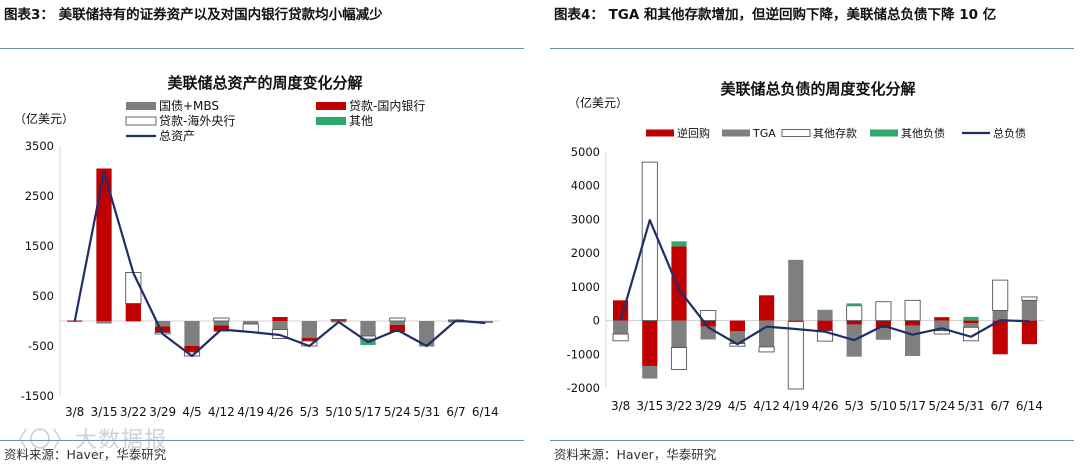  I want to click on y-tick-label: -500, so click(41, 346).